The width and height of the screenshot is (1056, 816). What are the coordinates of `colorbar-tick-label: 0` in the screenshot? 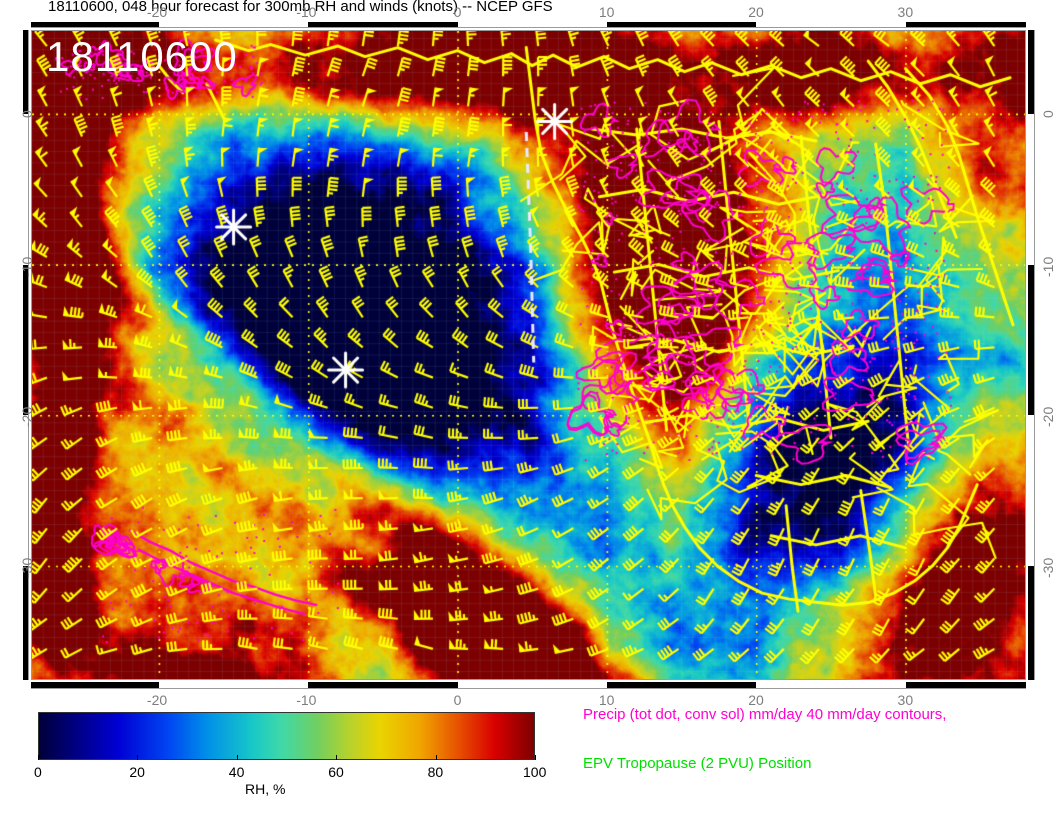 It's located at (38, 772).